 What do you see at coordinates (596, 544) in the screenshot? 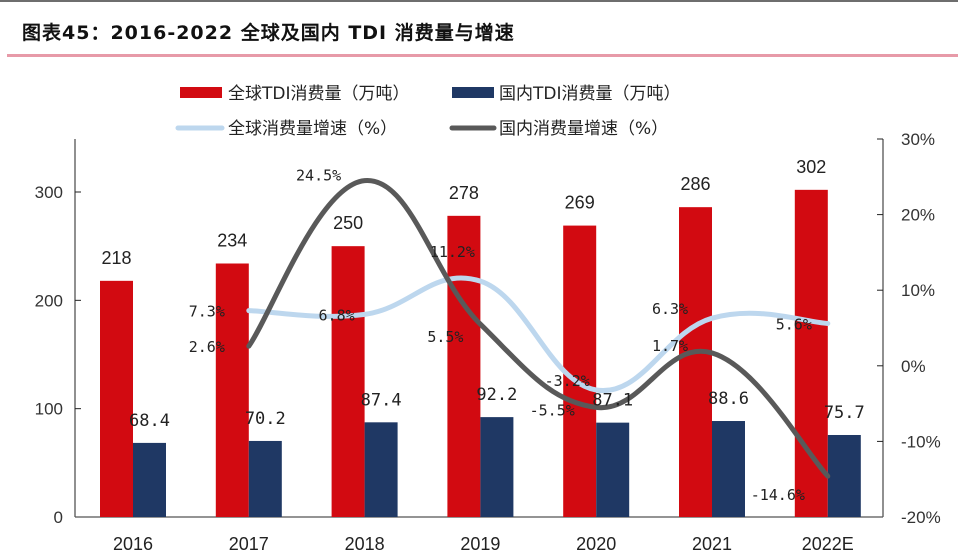
I see `x-axis-tick-label: 2020` at bounding box center [596, 544].